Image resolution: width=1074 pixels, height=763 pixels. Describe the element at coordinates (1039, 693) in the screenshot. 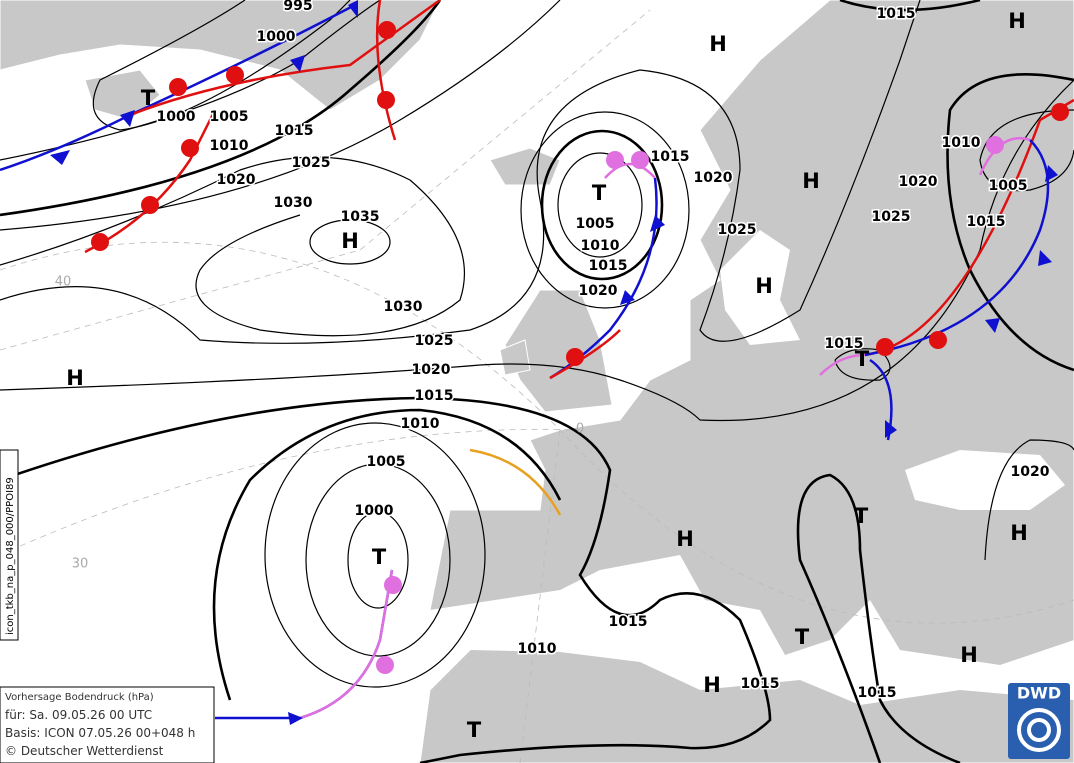

I see `logo-text: DWD` at that location.